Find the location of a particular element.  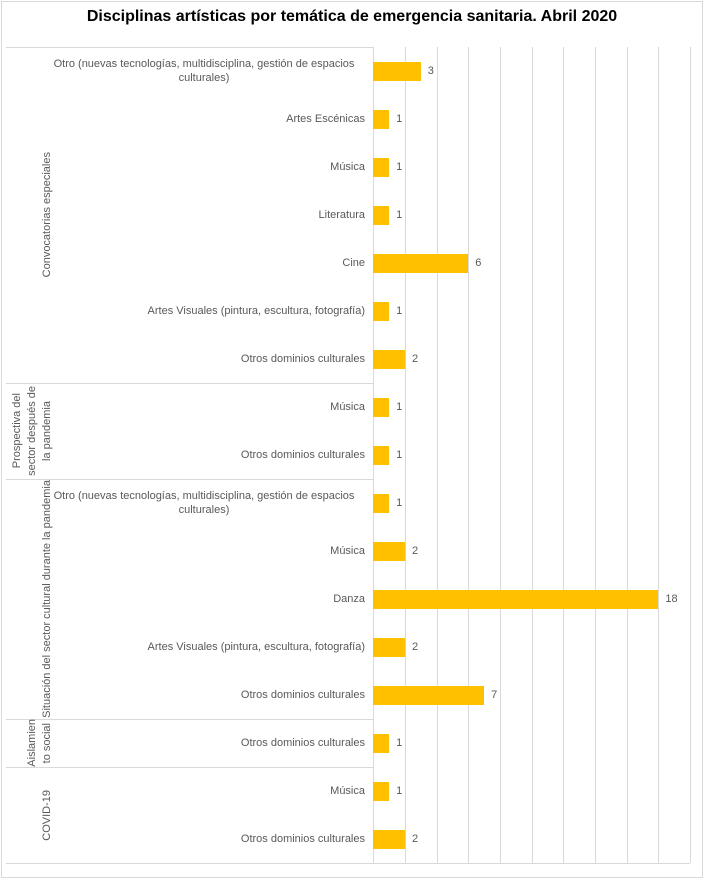

bar-value-label: 18 is located at coordinates (671, 599).